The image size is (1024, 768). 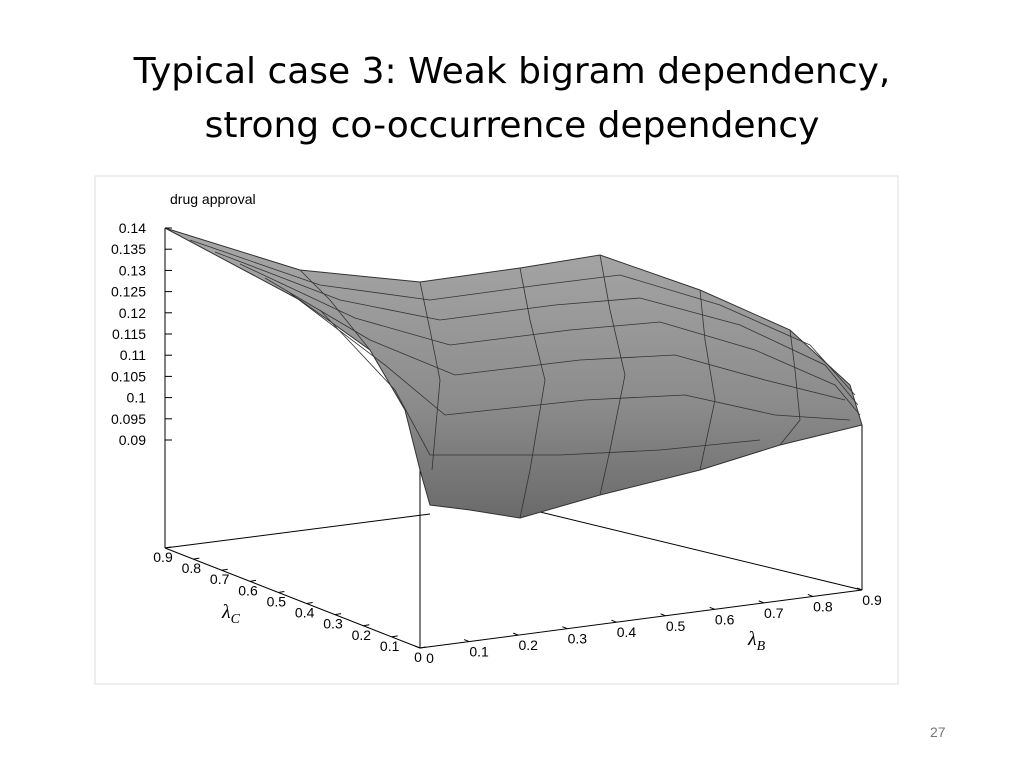 I want to click on z-tick-label: 0.09, so click(x=132, y=440).